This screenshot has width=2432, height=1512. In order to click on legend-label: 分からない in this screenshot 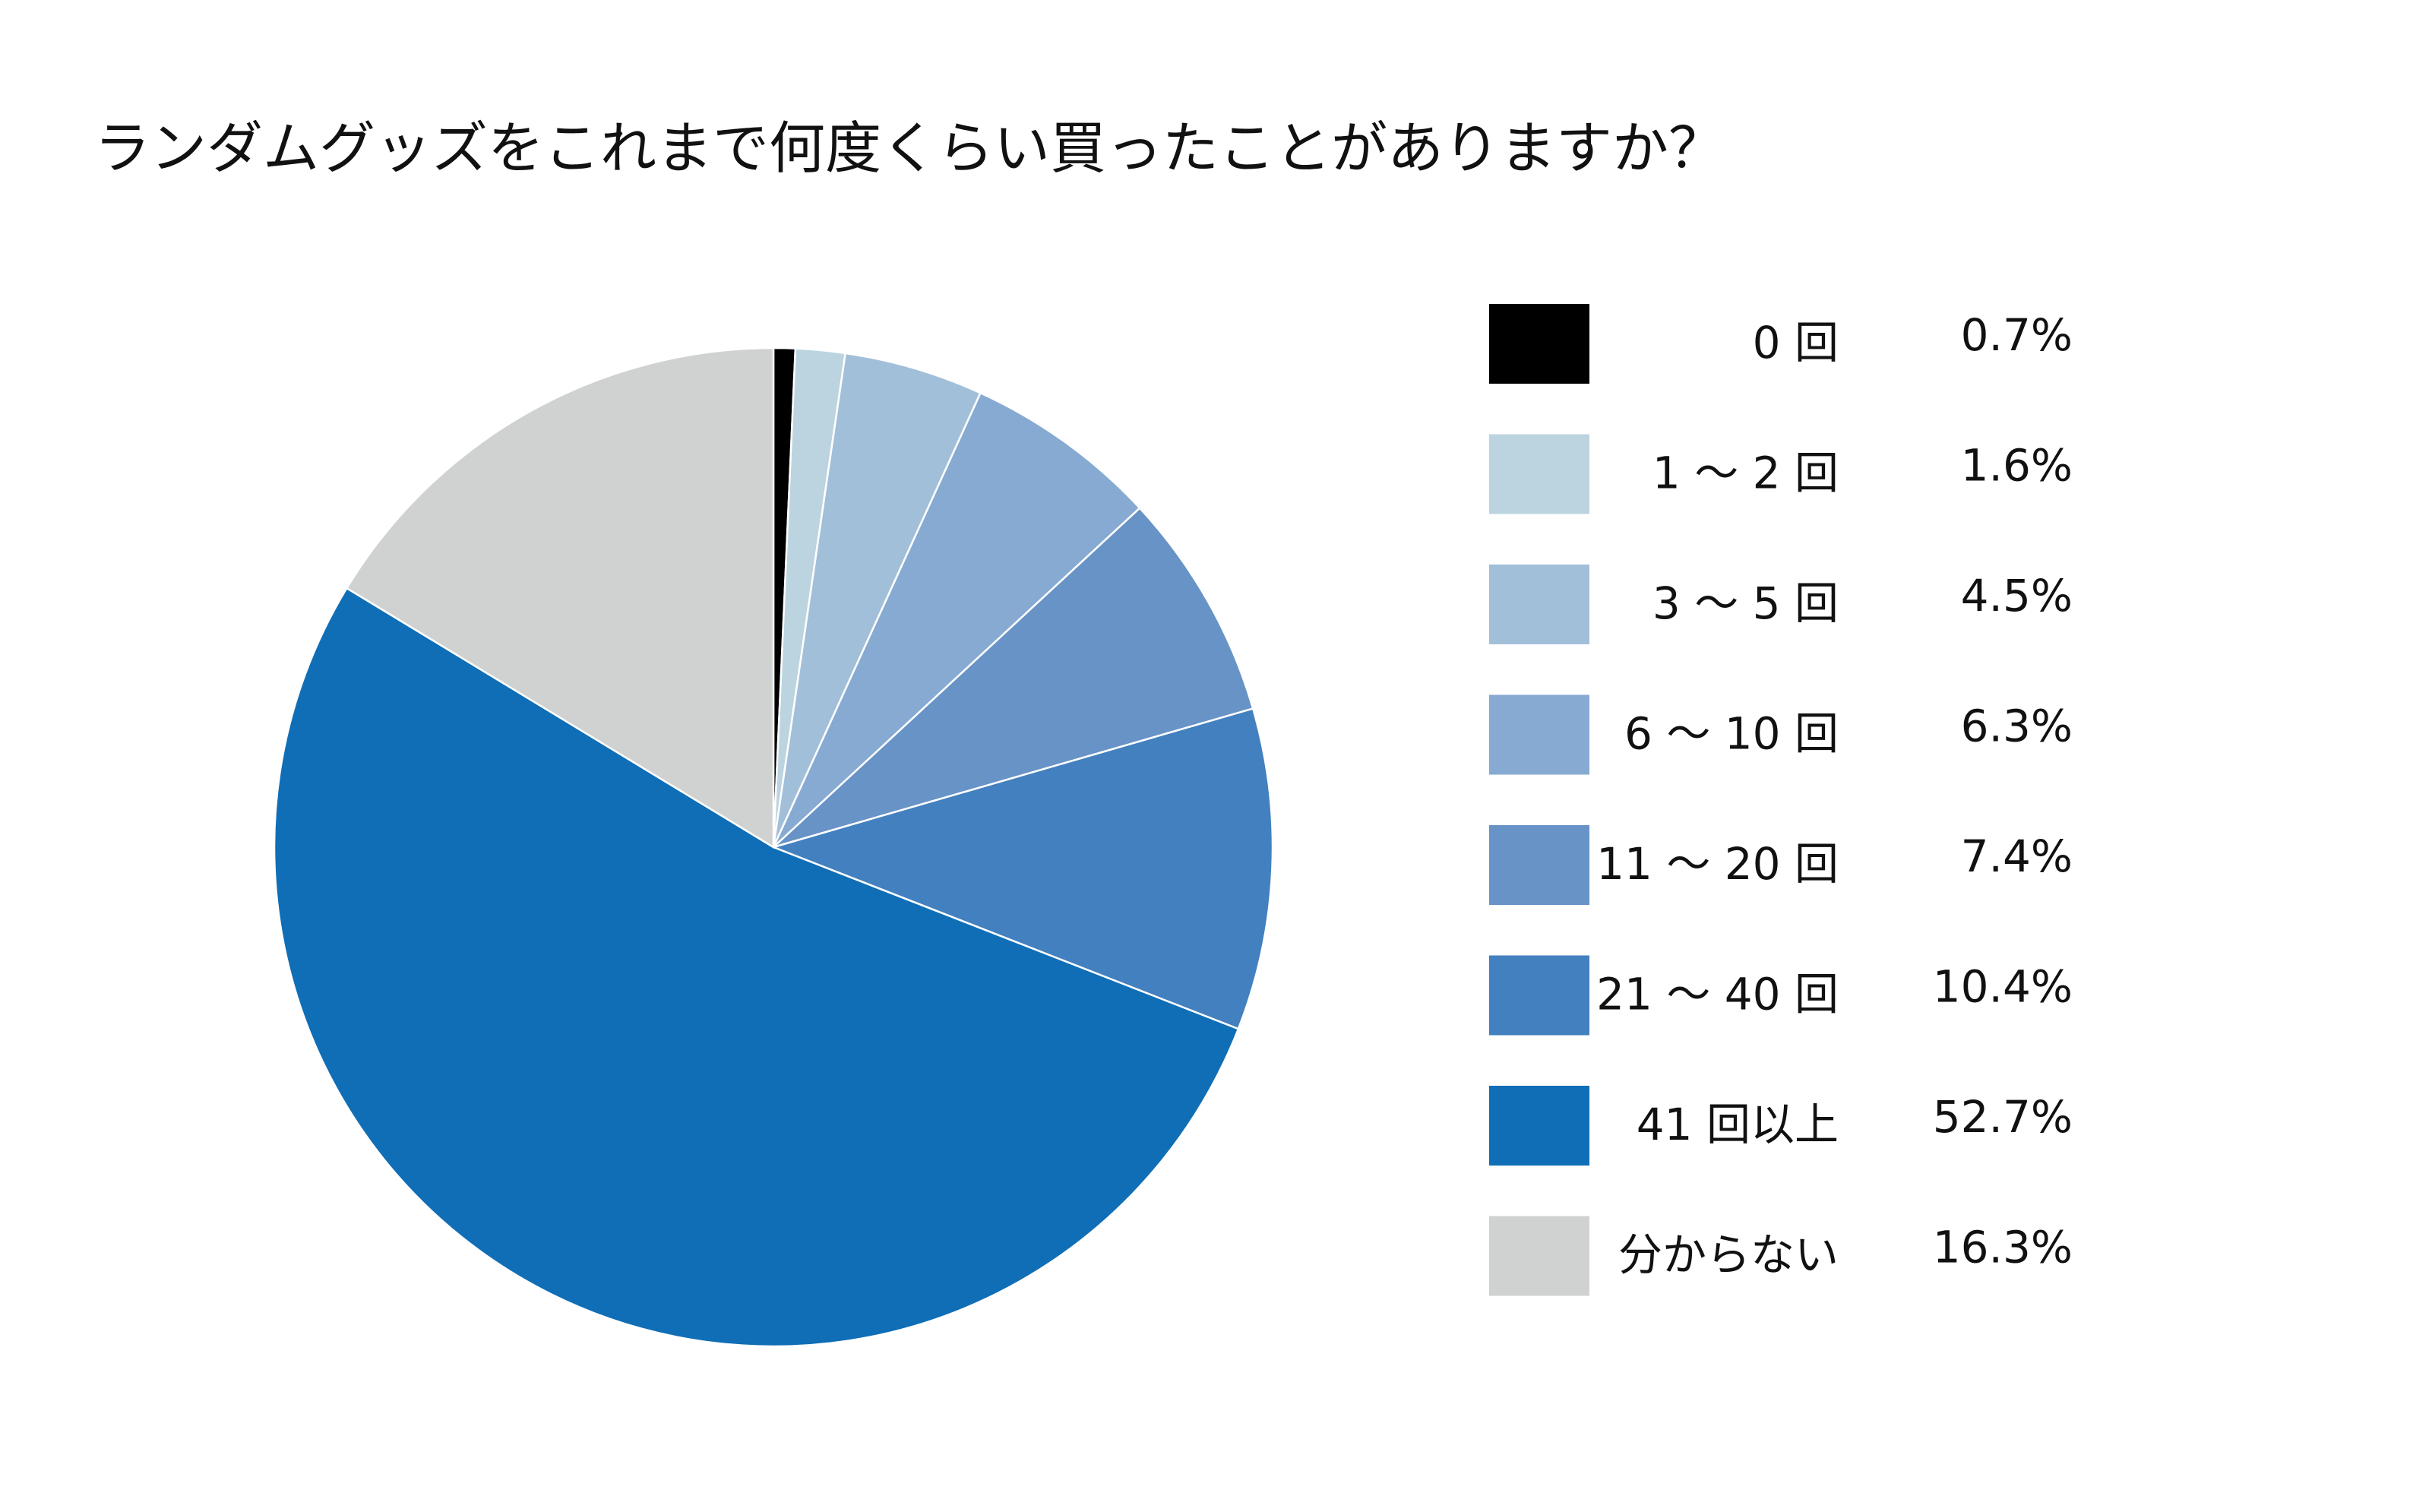, I will do `click(1729, 1255)`.